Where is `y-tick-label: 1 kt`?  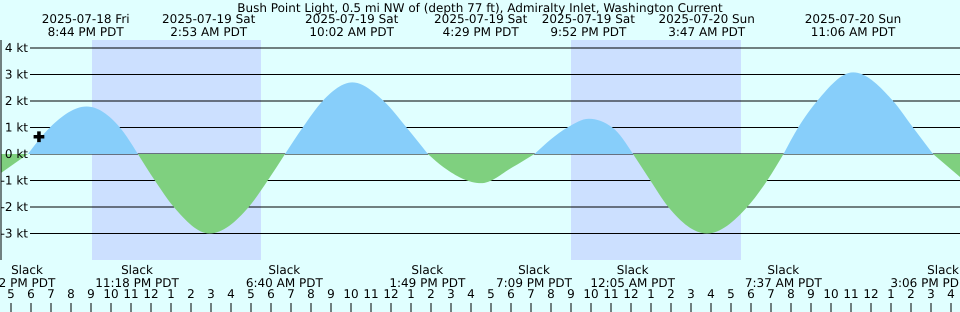
y-tick-label: 1 kt is located at coordinates (16, 127).